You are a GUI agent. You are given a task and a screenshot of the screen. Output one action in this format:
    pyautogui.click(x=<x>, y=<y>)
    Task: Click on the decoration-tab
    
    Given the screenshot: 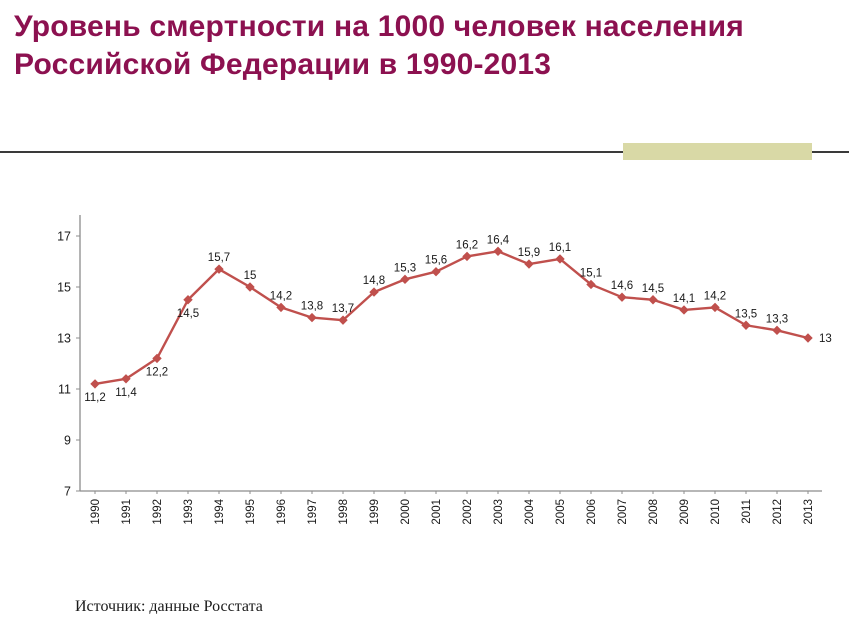 What is the action you would take?
    pyautogui.click(x=717, y=151)
    